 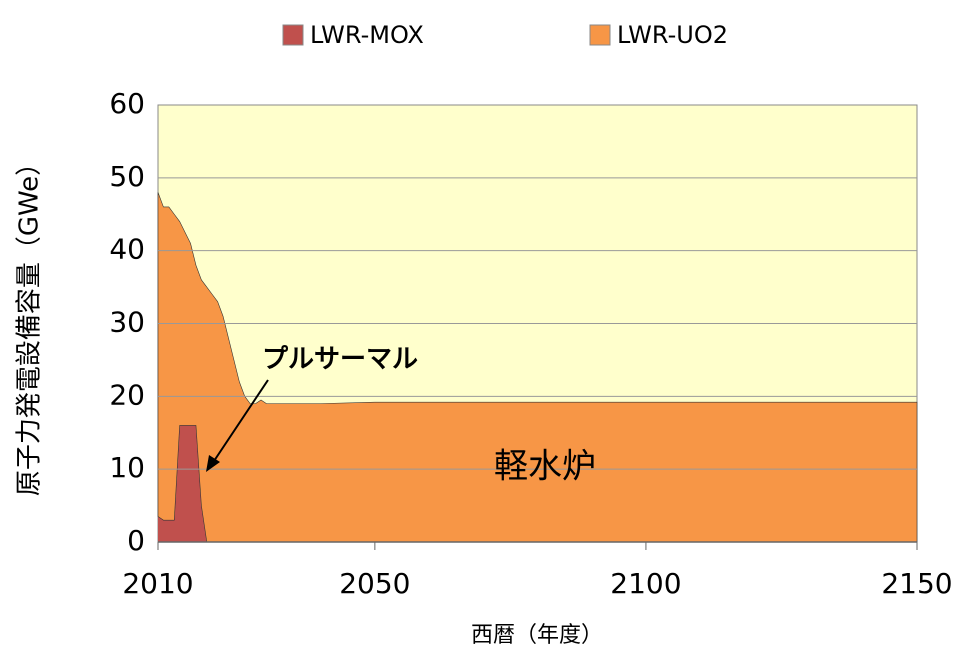 I want to click on legend-label: LWR-MOX, so click(x=367, y=35).